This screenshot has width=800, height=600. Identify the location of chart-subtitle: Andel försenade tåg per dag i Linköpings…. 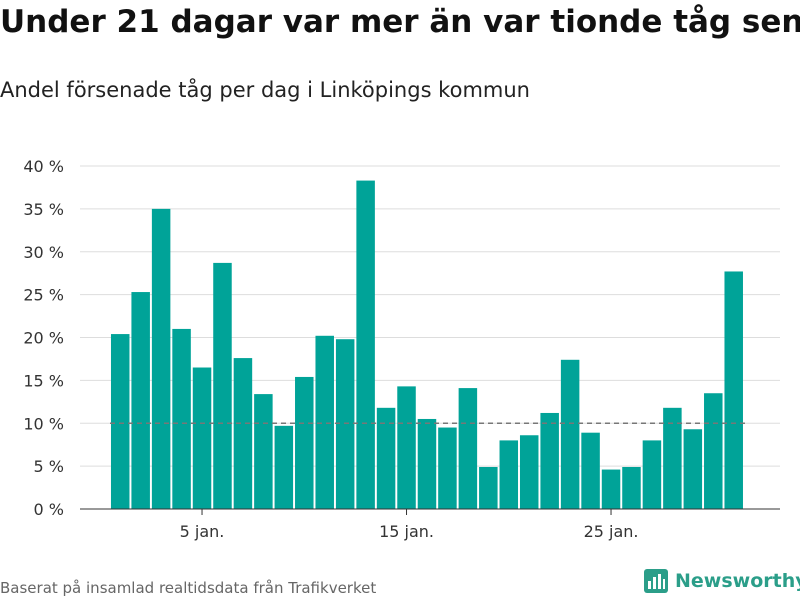
(265, 90).